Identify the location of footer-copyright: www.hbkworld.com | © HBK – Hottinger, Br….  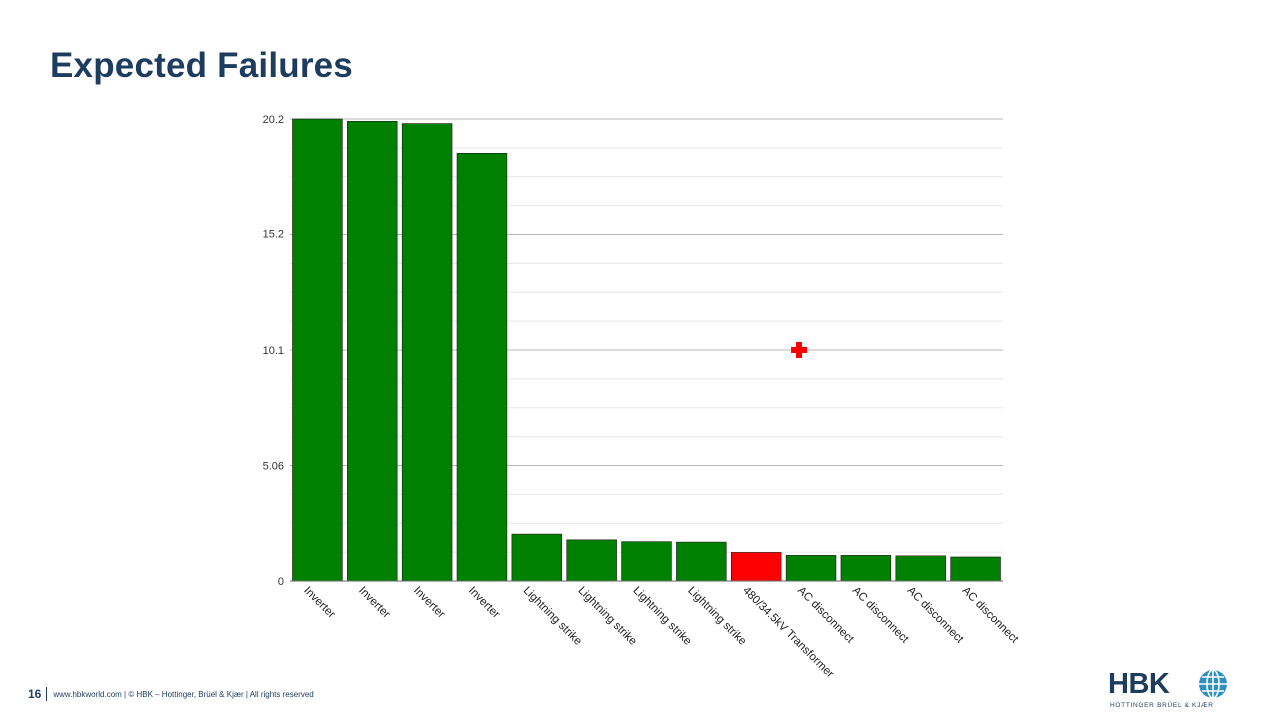
(183, 694).